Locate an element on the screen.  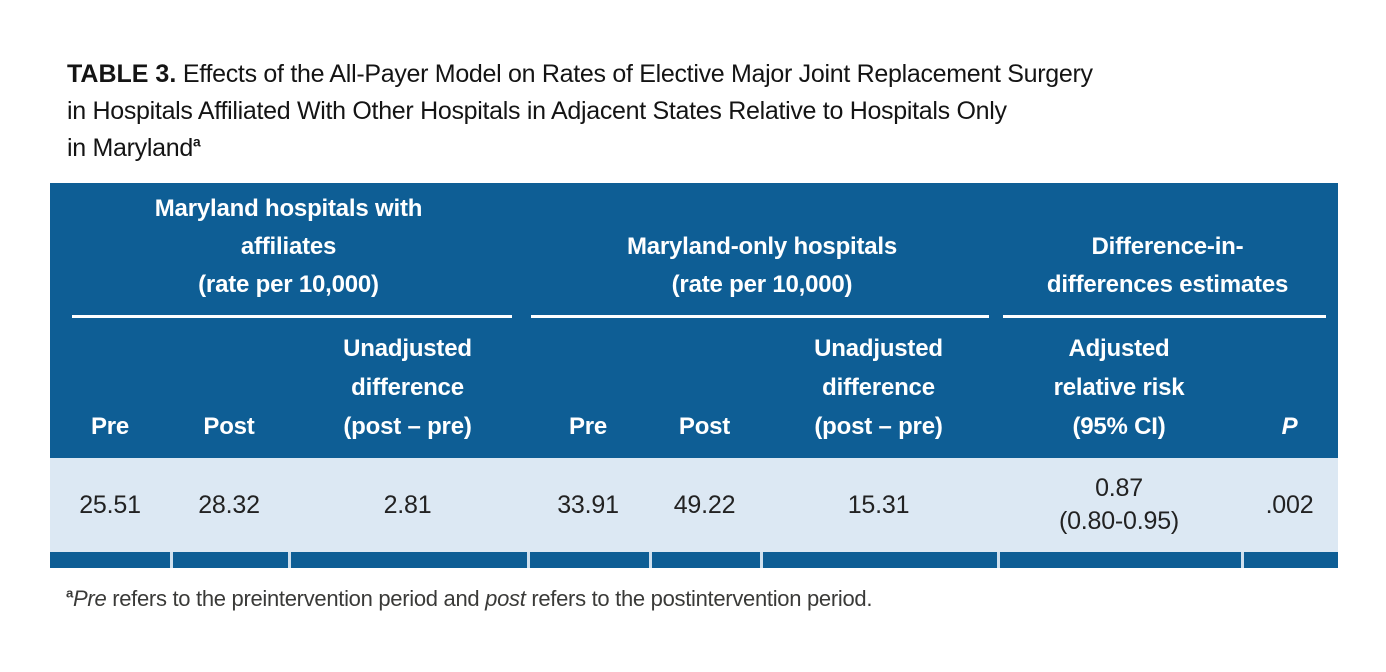
column-header-p-value: P is located at coordinates (1289, 389).